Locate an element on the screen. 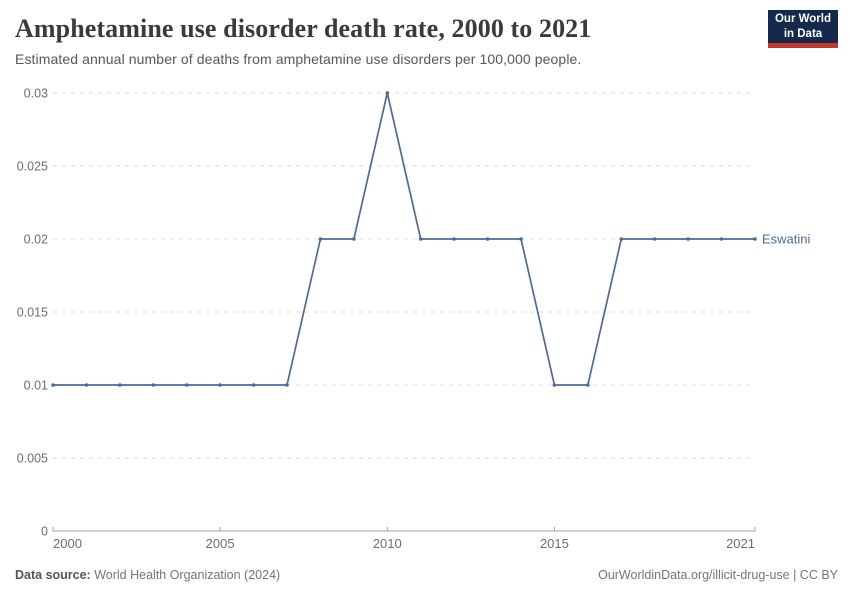 The width and height of the screenshot is (850, 600). series-label-eswatini: Eswatini is located at coordinates (786, 239).